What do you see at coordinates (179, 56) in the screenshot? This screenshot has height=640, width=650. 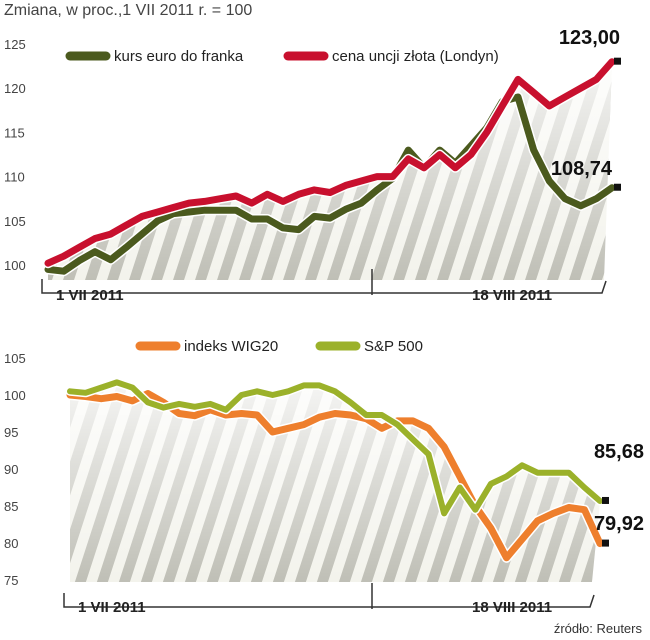 I see `legend-label: kurs euro do franka` at bounding box center [179, 56].